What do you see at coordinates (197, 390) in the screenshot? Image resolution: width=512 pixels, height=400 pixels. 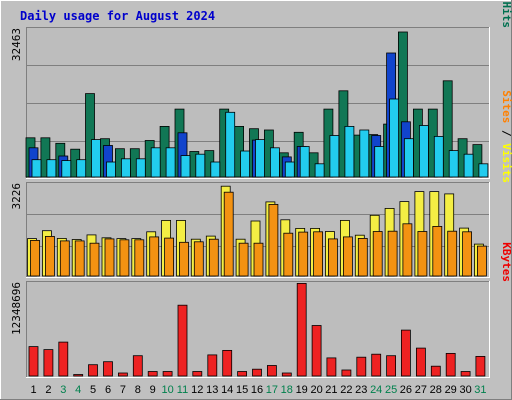 I see `day-label-12: 12` at bounding box center [197, 390].